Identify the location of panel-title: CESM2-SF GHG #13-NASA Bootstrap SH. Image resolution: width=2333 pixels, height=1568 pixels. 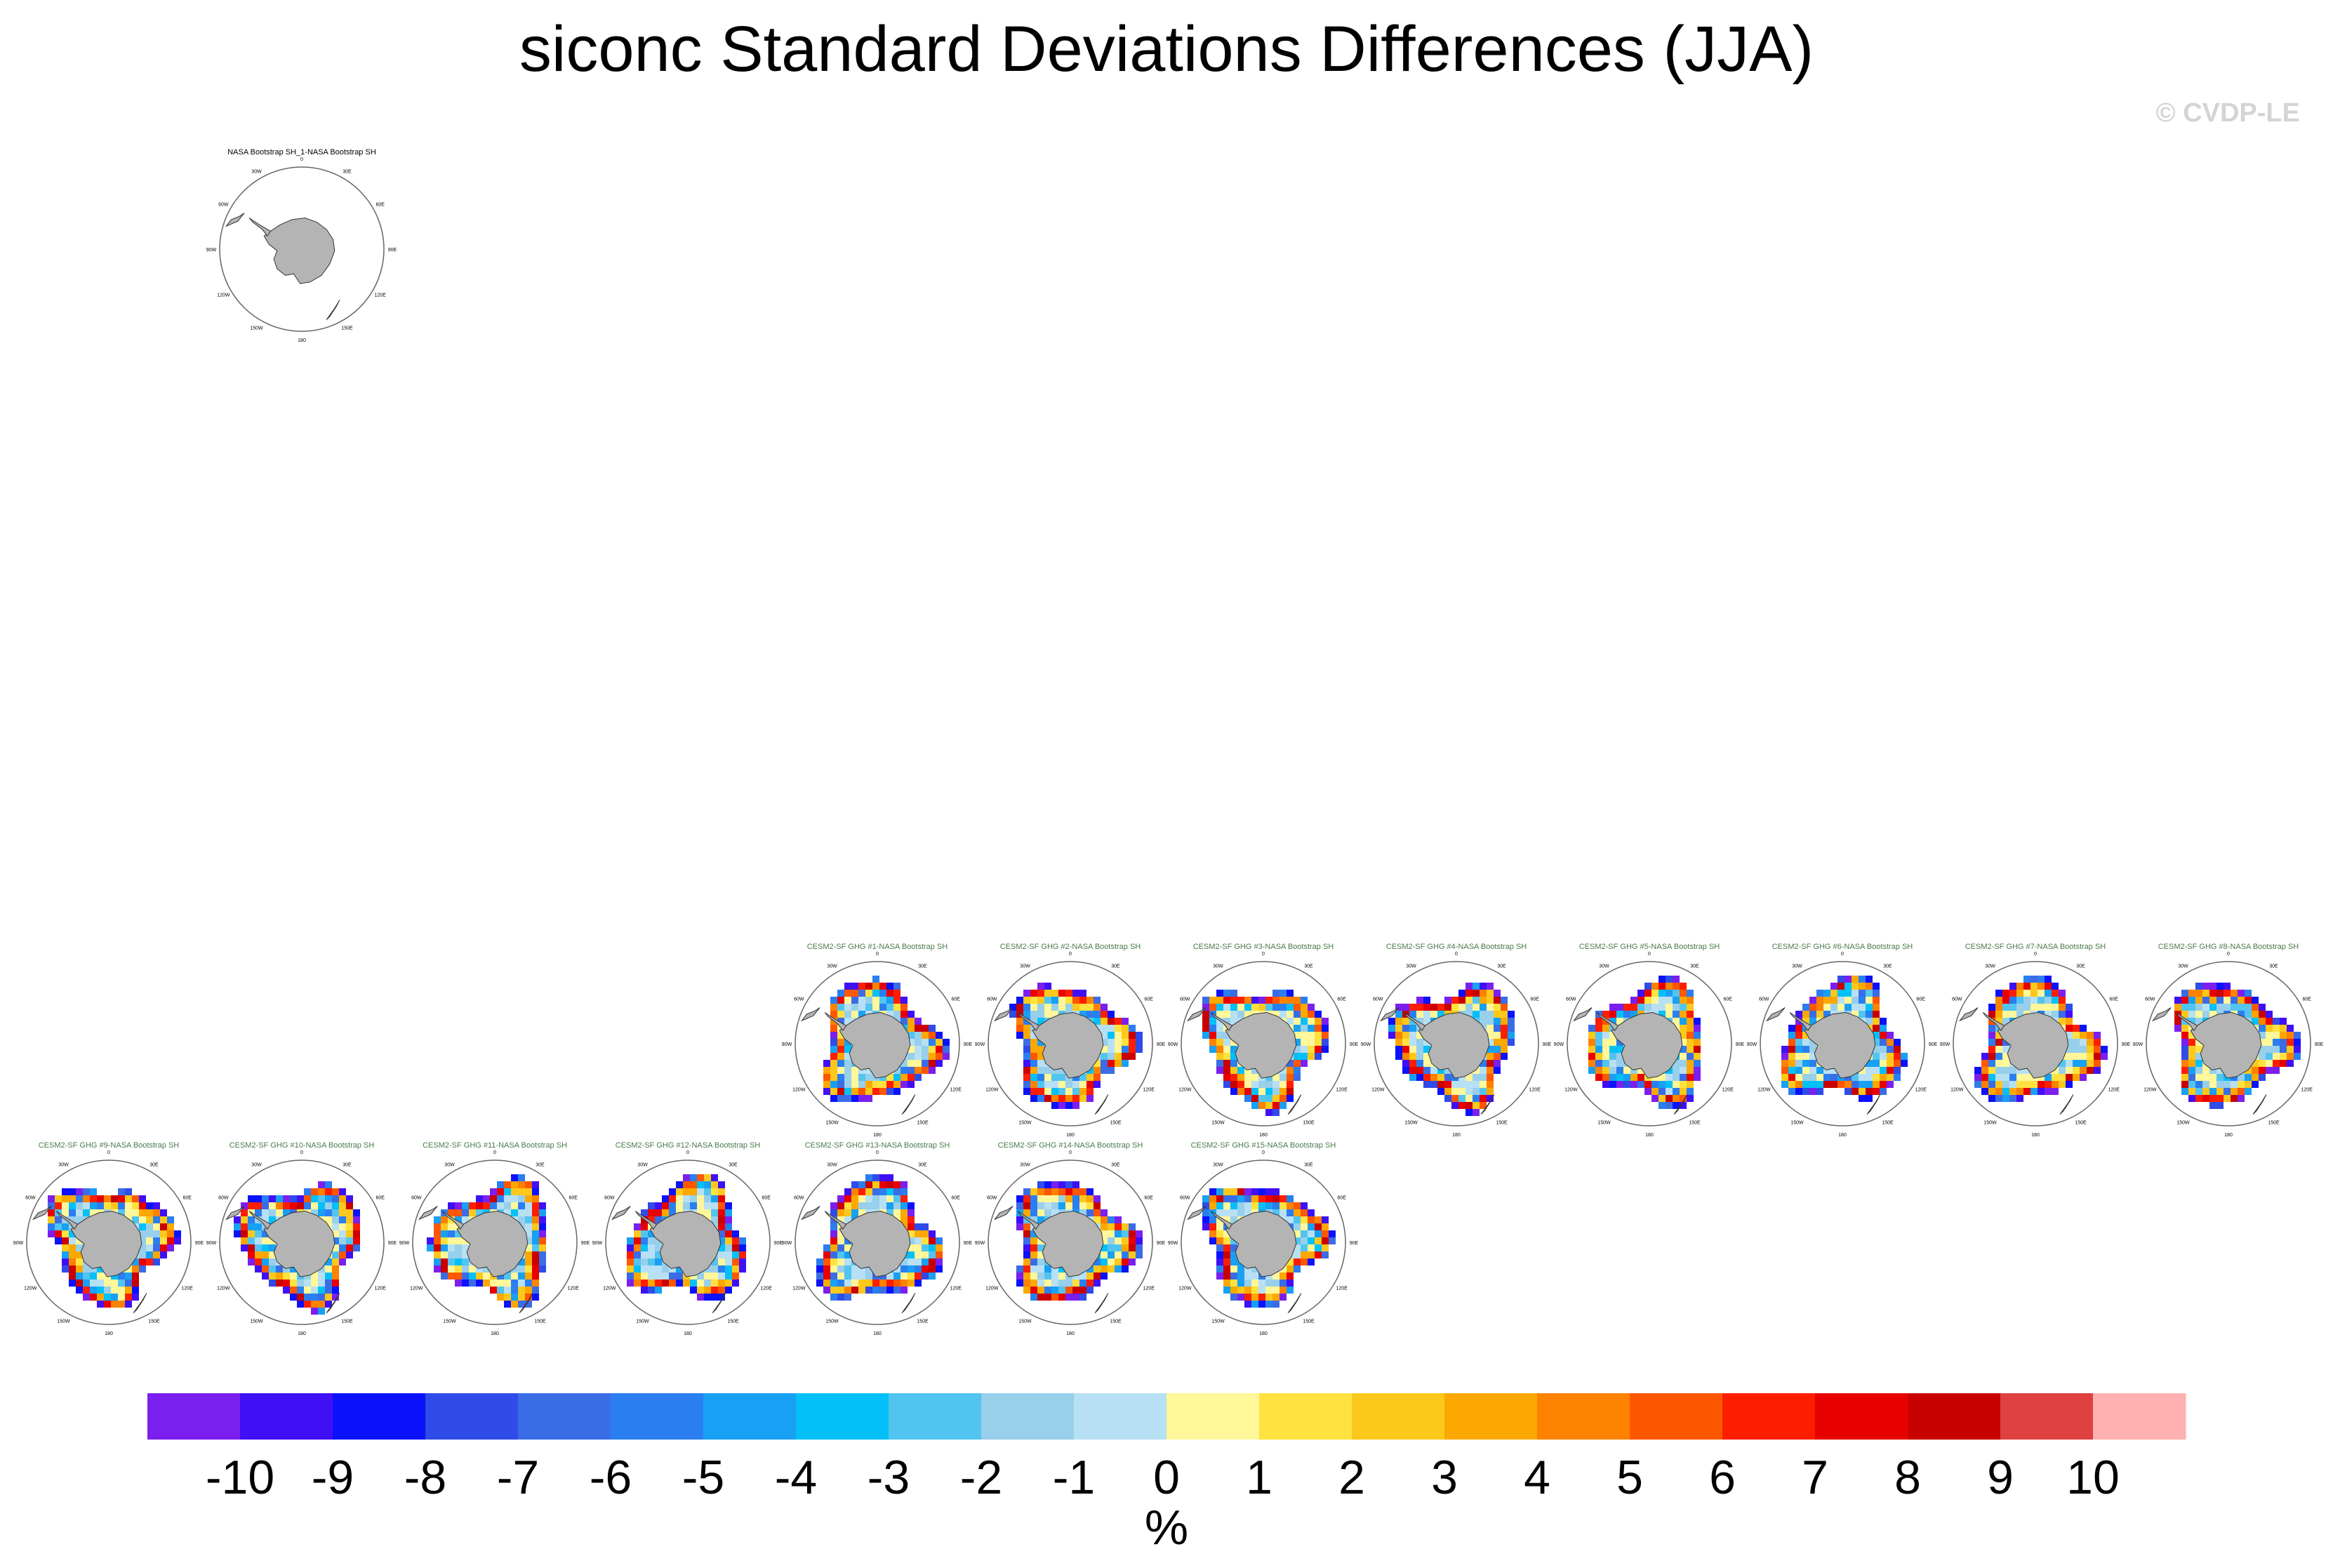
(877, 1145).